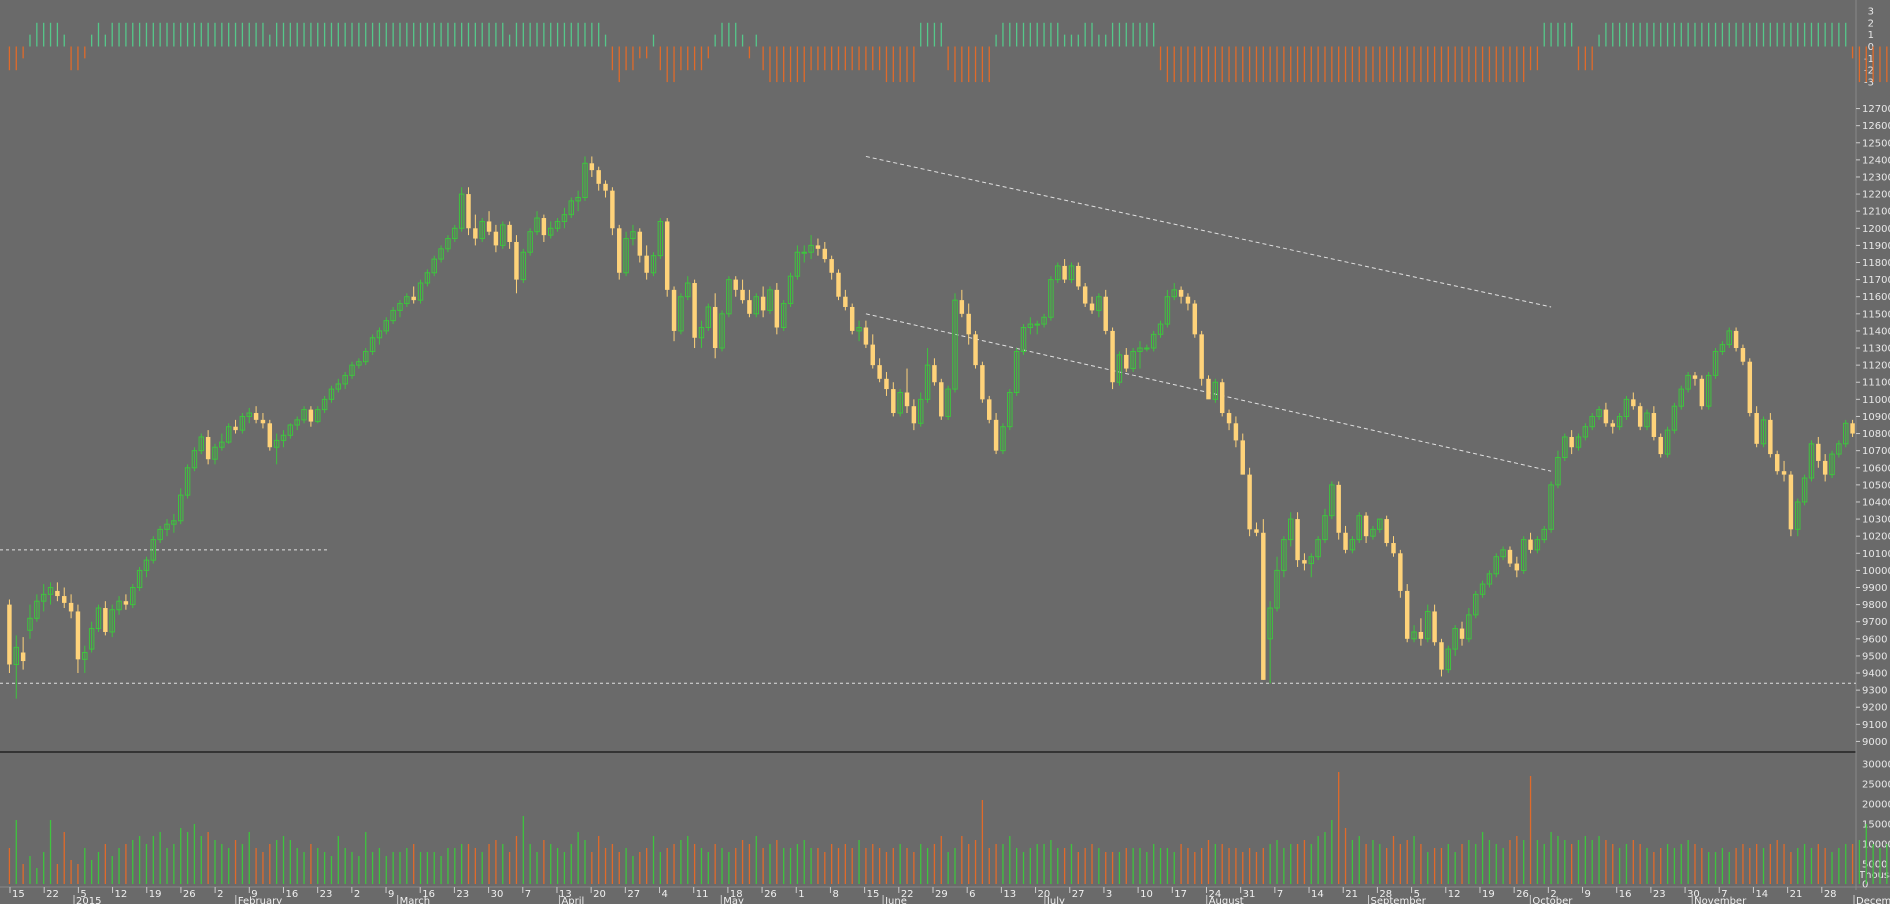 This screenshot has height=904, width=1890. What do you see at coordinates (1830, 894) in the screenshot?
I see `date-tick-label: 28` at bounding box center [1830, 894].